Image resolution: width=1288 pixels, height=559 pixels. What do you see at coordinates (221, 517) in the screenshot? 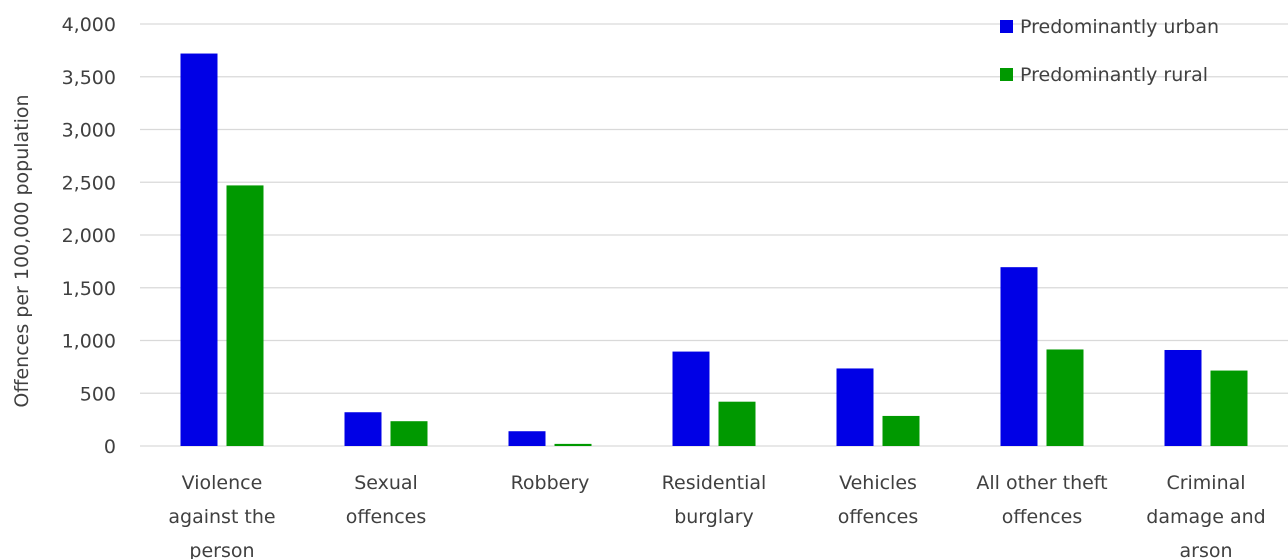
I see `x-category-label: against the` at bounding box center [221, 517].